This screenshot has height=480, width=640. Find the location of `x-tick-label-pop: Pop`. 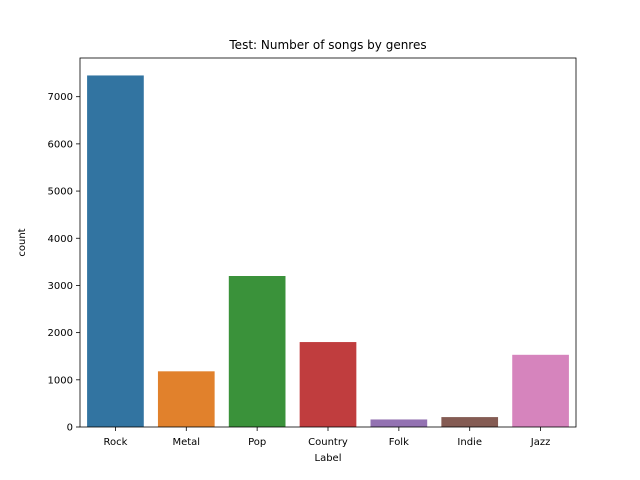

x-tick-label-pop: Pop is located at coordinates (257, 442).